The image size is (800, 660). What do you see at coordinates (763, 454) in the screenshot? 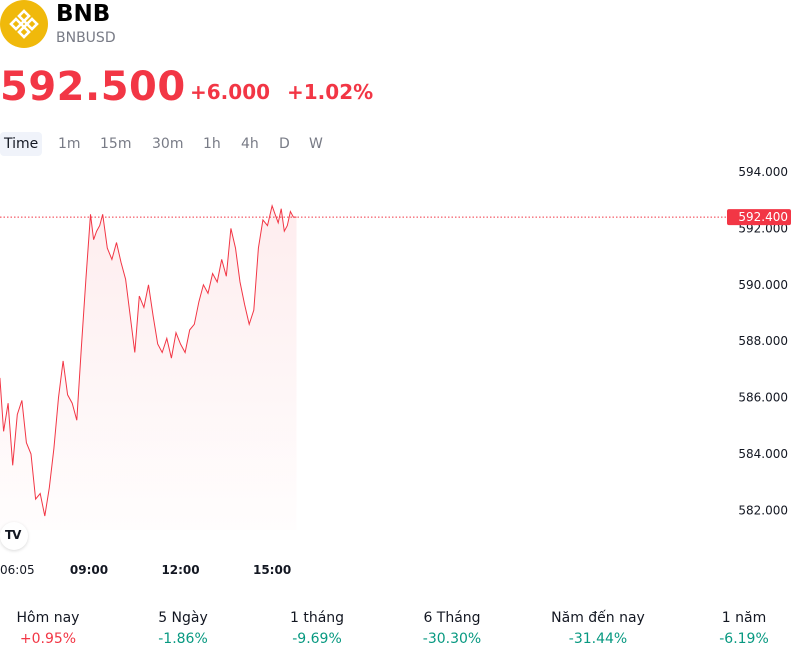
I see `y-tick-label: 584.000` at bounding box center [763, 454].